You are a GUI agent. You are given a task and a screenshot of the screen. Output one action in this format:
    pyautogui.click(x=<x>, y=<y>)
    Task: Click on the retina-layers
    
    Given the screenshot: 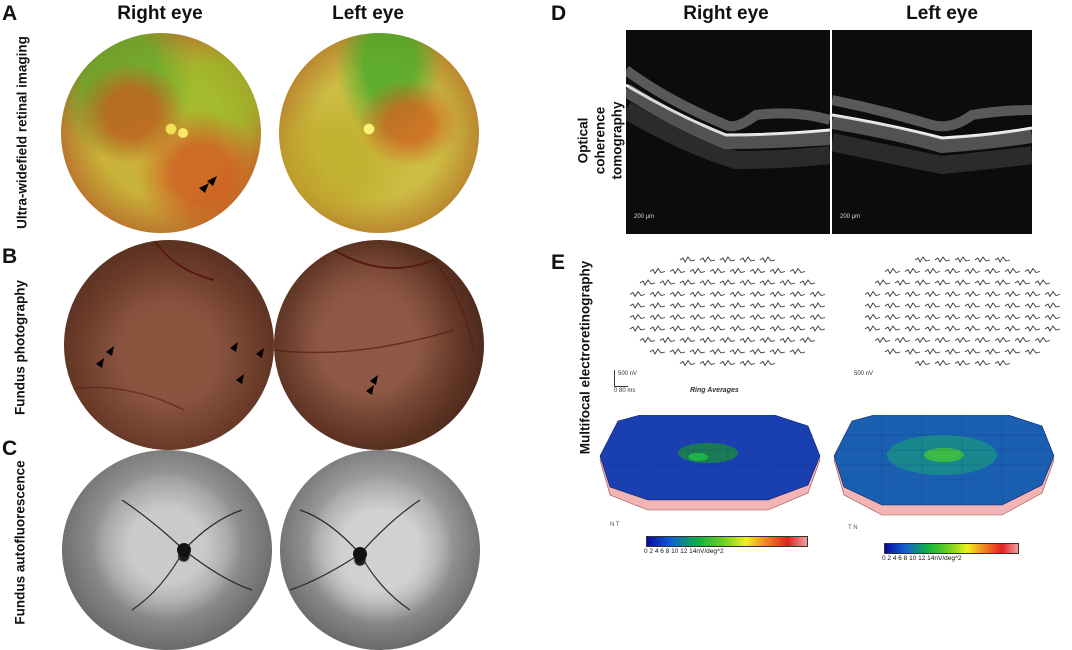 What is the action you would take?
    pyautogui.click(x=728, y=117)
    